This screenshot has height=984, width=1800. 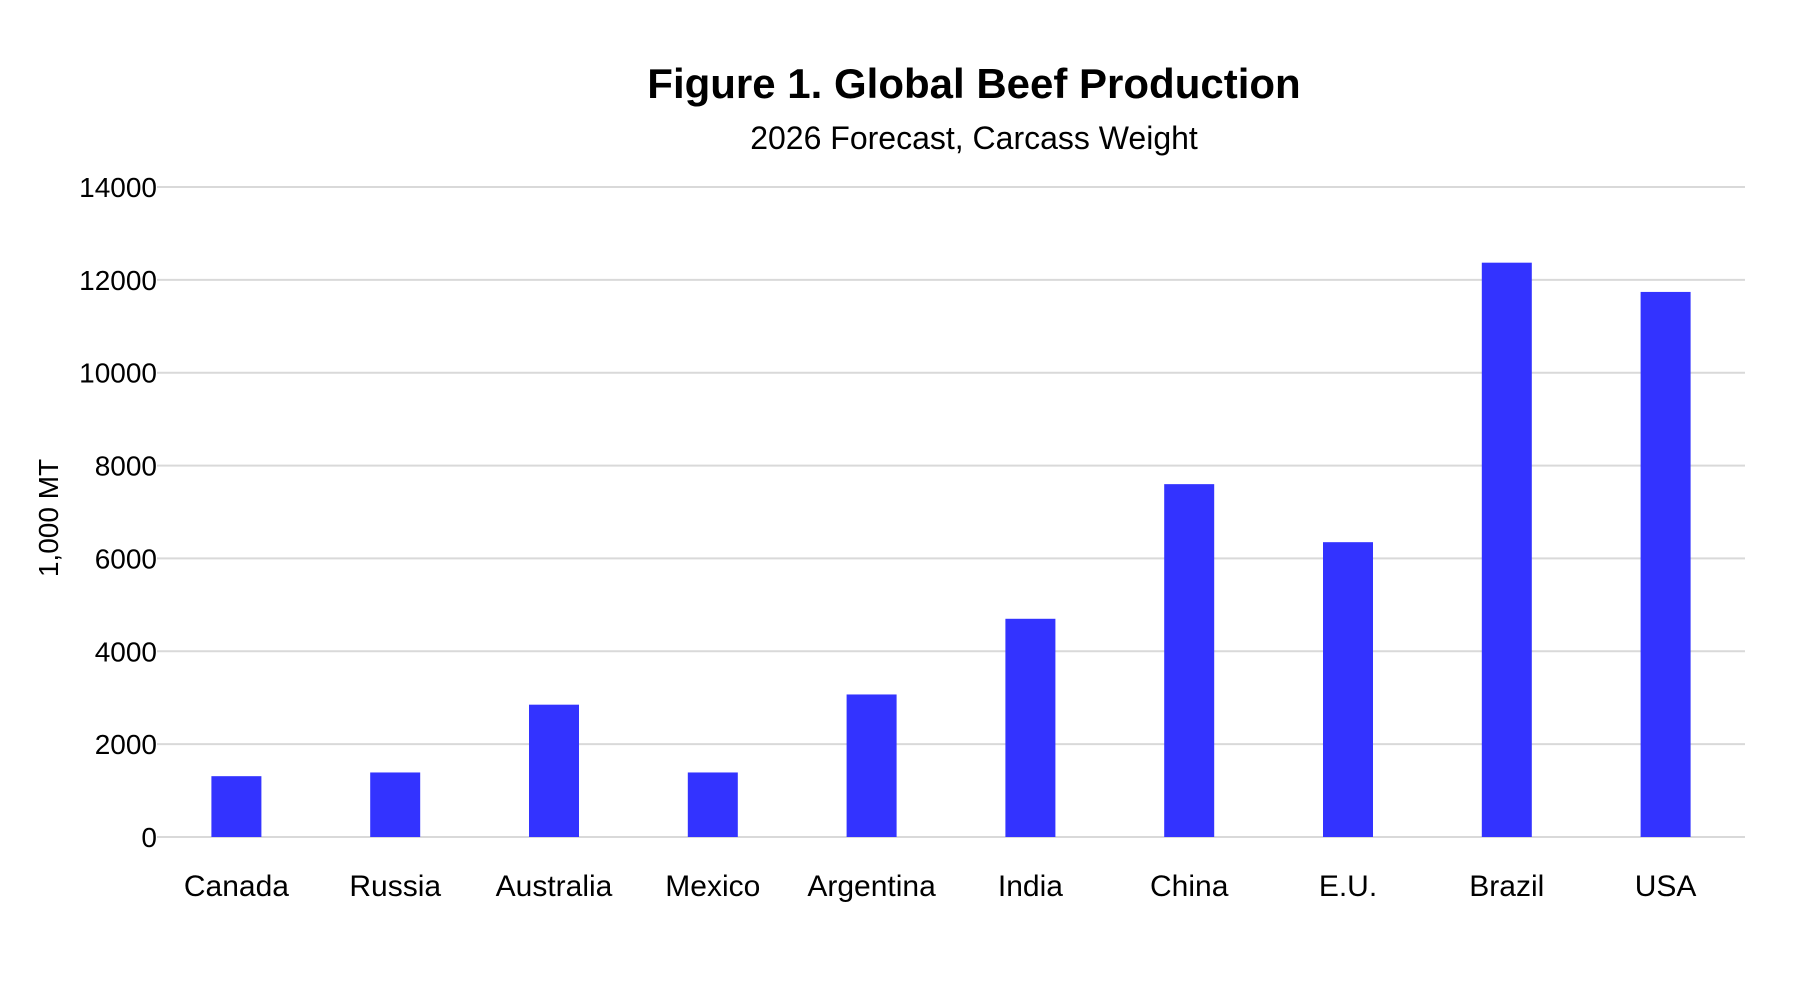 I want to click on x-tick-label: E.U., so click(x=1348, y=886).